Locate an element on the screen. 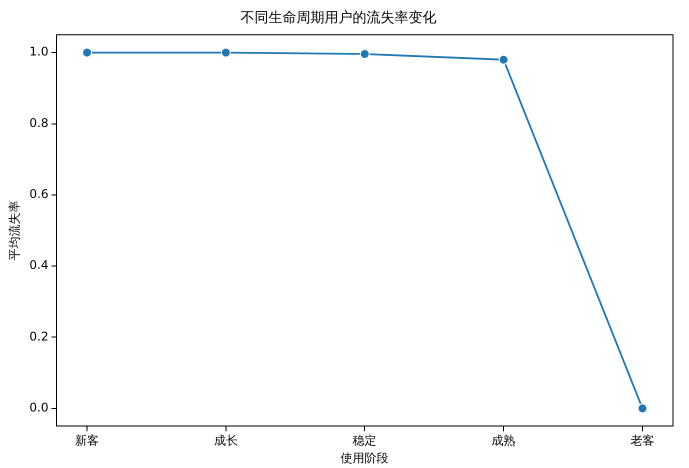 The height and width of the screenshot is (468, 689). x-tick-label: 稳定 is located at coordinates (364, 441).